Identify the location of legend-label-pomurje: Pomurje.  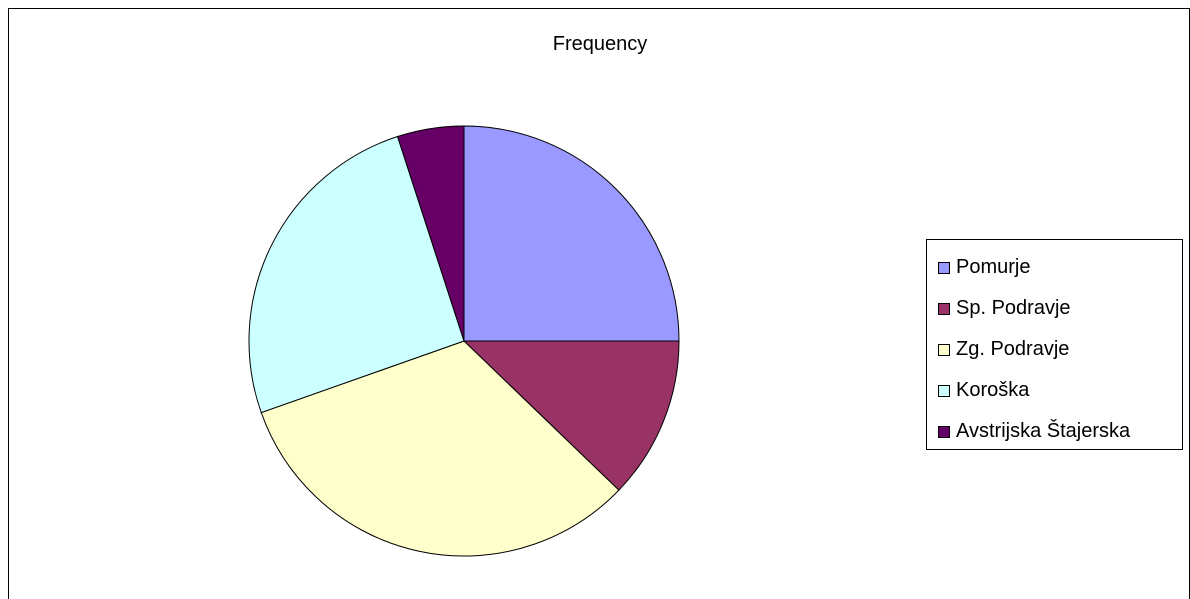
(993, 267).